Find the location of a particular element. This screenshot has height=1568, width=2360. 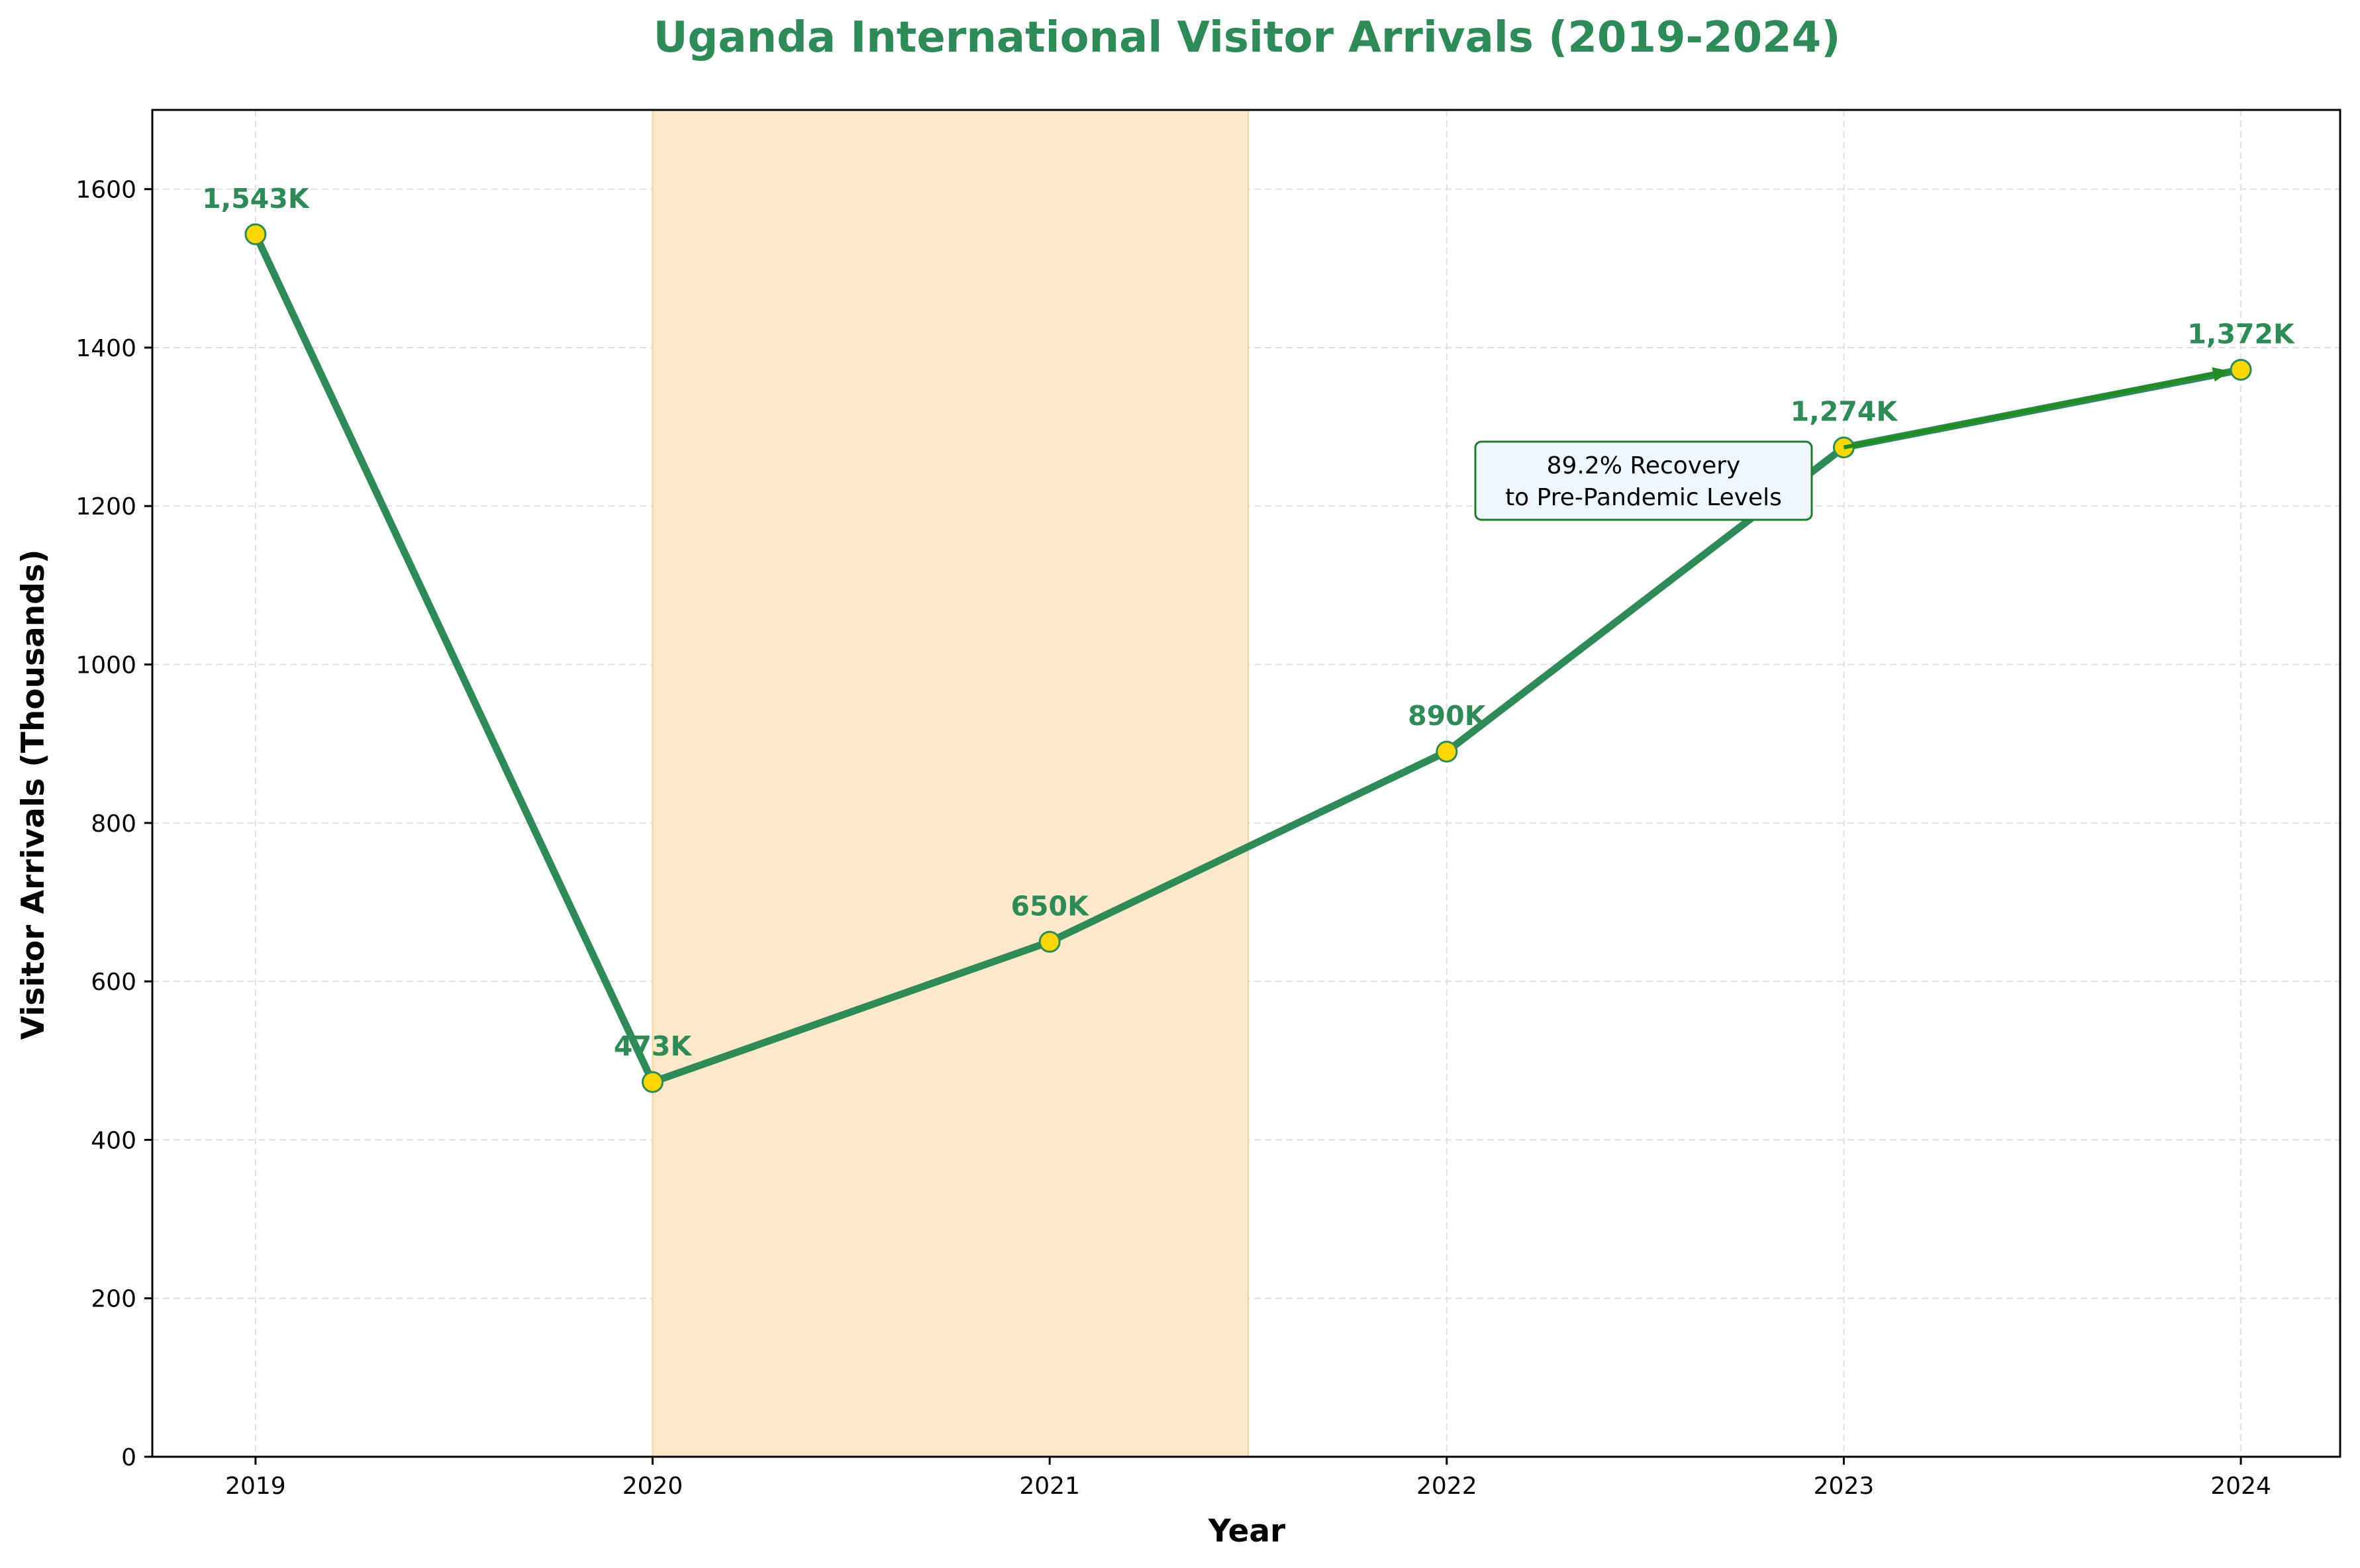

y-tick-label: 0 is located at coordinates (128, 1457).